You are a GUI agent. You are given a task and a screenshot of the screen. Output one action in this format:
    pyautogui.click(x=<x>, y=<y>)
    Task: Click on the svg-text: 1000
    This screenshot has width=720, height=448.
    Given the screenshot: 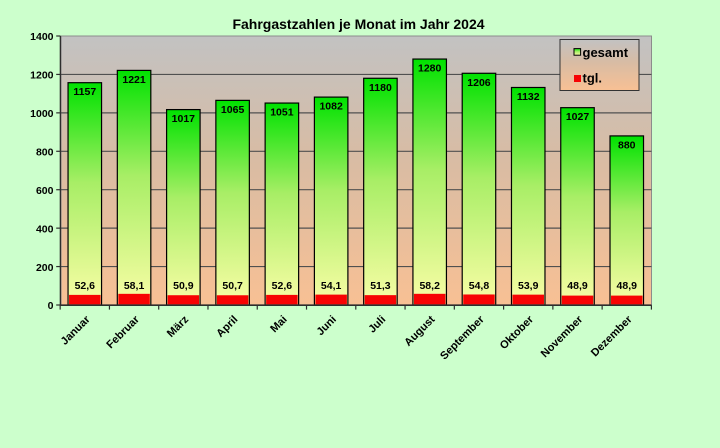 What is the action you would take?
    pyautogui.click(x=42, y=114)
    